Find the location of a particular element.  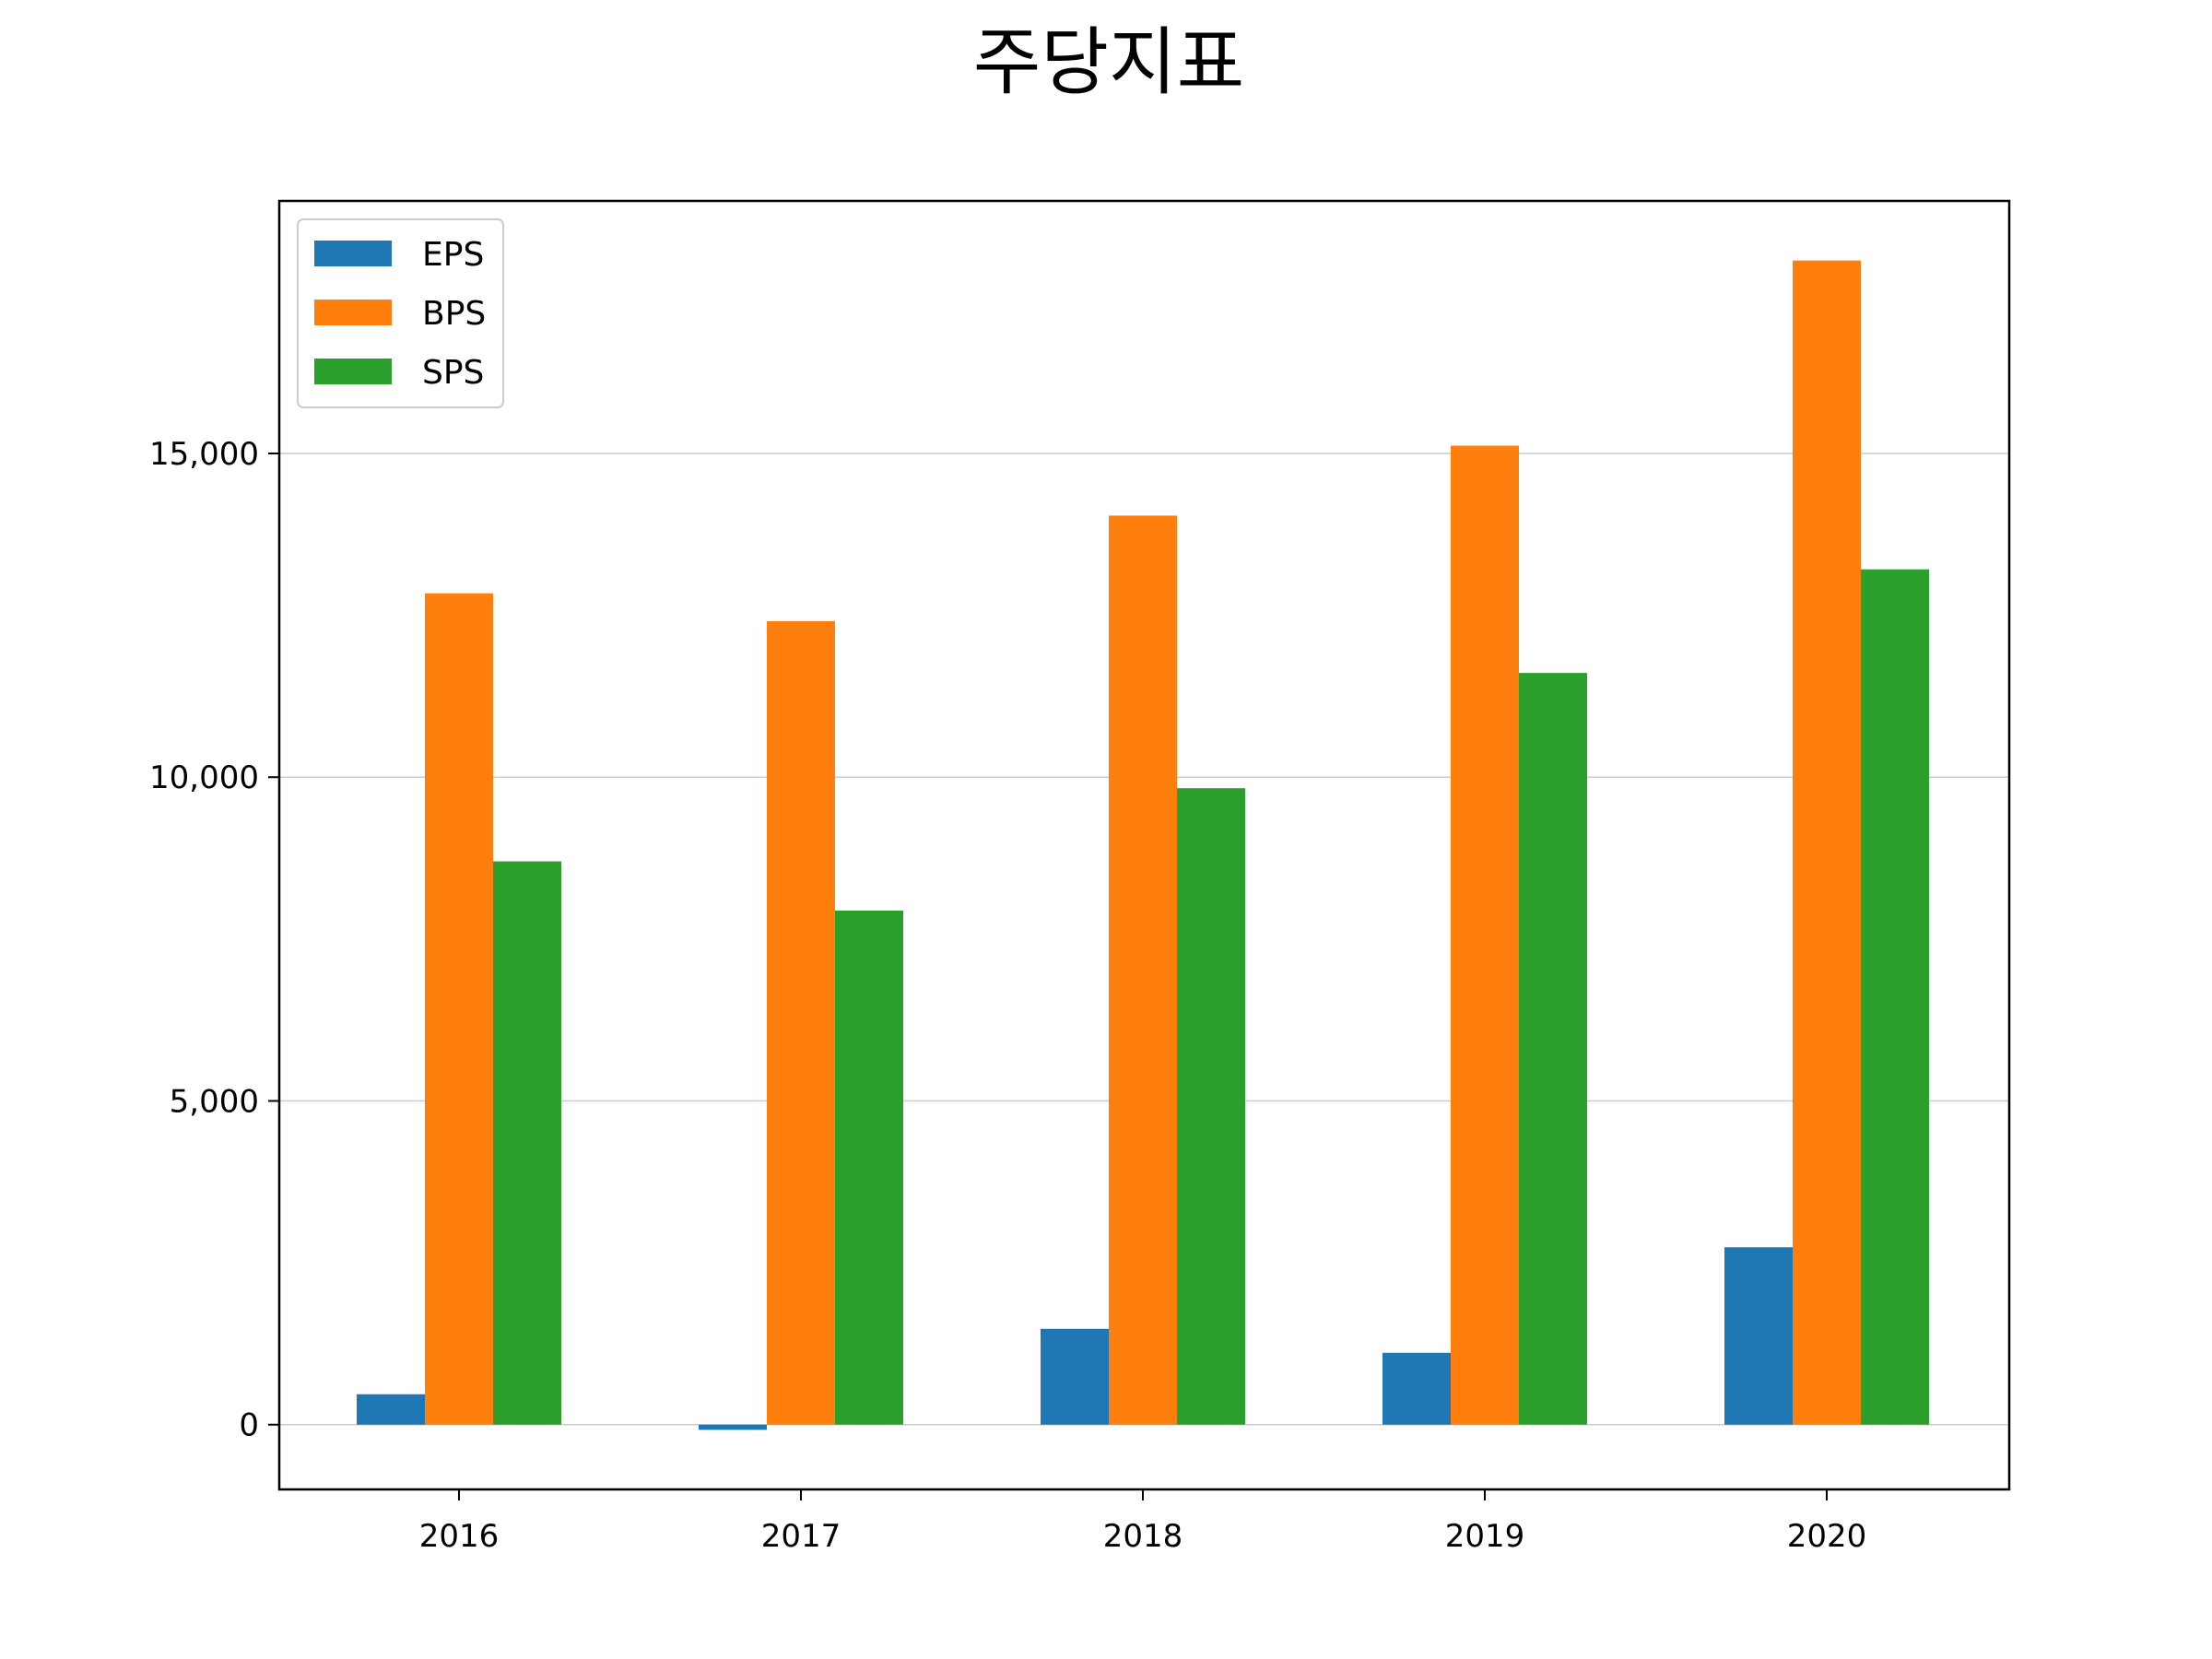

x-tick-label: 2020 is located at coordinates (1827, 1536).